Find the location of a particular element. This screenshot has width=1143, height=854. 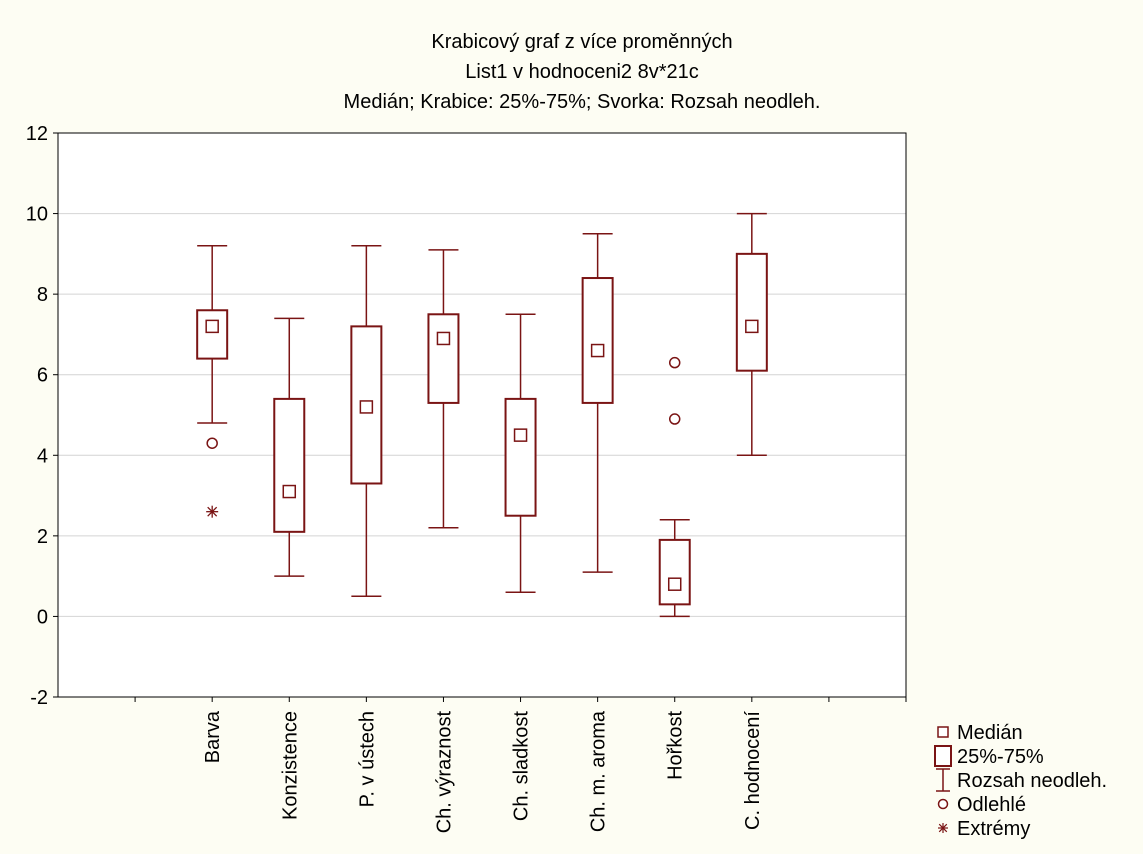

legend-whisker-icon is located at coordinates (943, 780).